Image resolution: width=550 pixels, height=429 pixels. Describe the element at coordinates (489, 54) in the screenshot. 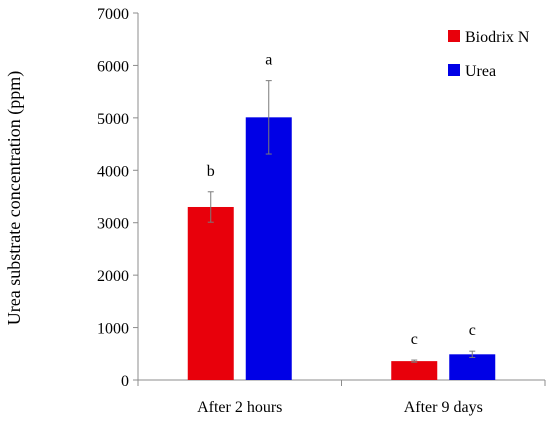

I see `legend: Biodrix N Urea` at that location.